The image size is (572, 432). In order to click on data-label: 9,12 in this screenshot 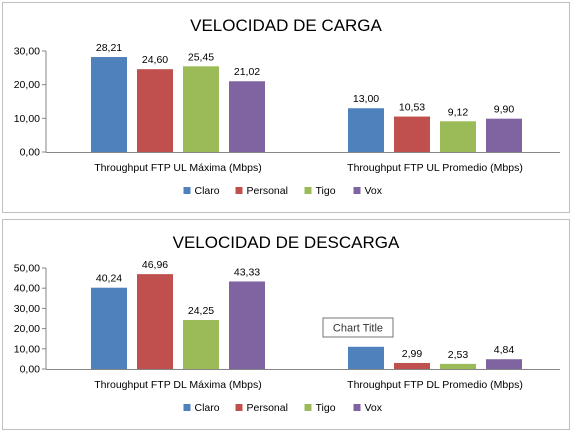, I will do `click(458, 112)`.